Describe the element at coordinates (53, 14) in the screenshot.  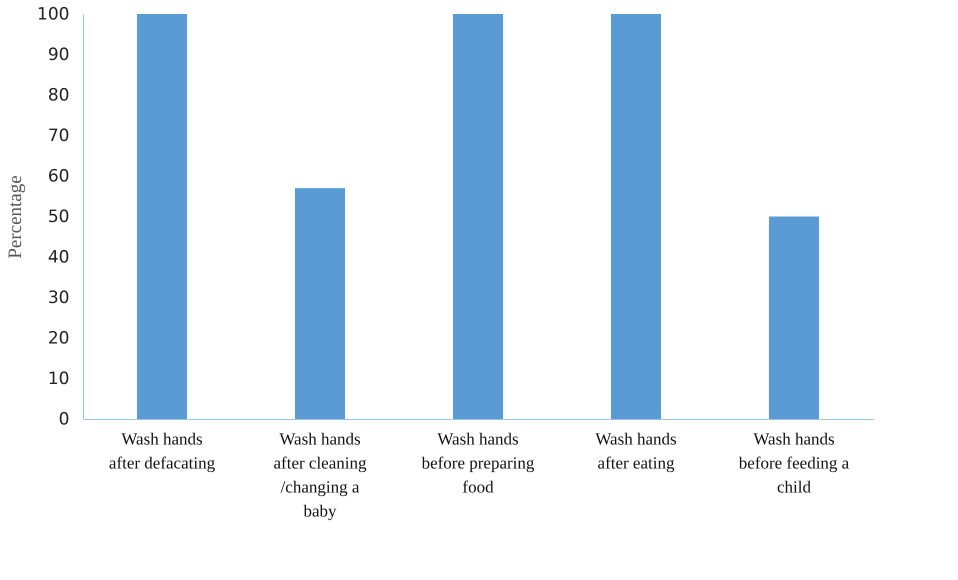
I see `y-tick-label: 100` at that location.